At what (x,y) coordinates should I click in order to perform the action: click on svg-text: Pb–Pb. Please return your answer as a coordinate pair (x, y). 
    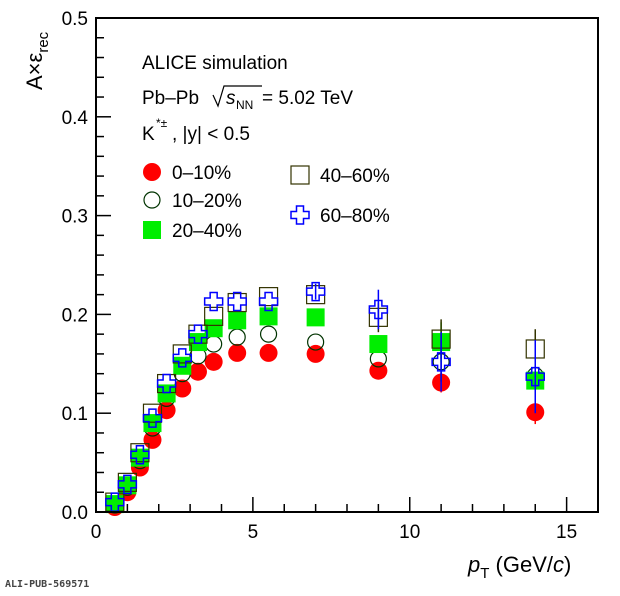
    Looking at the image, I should click on (170, 98).